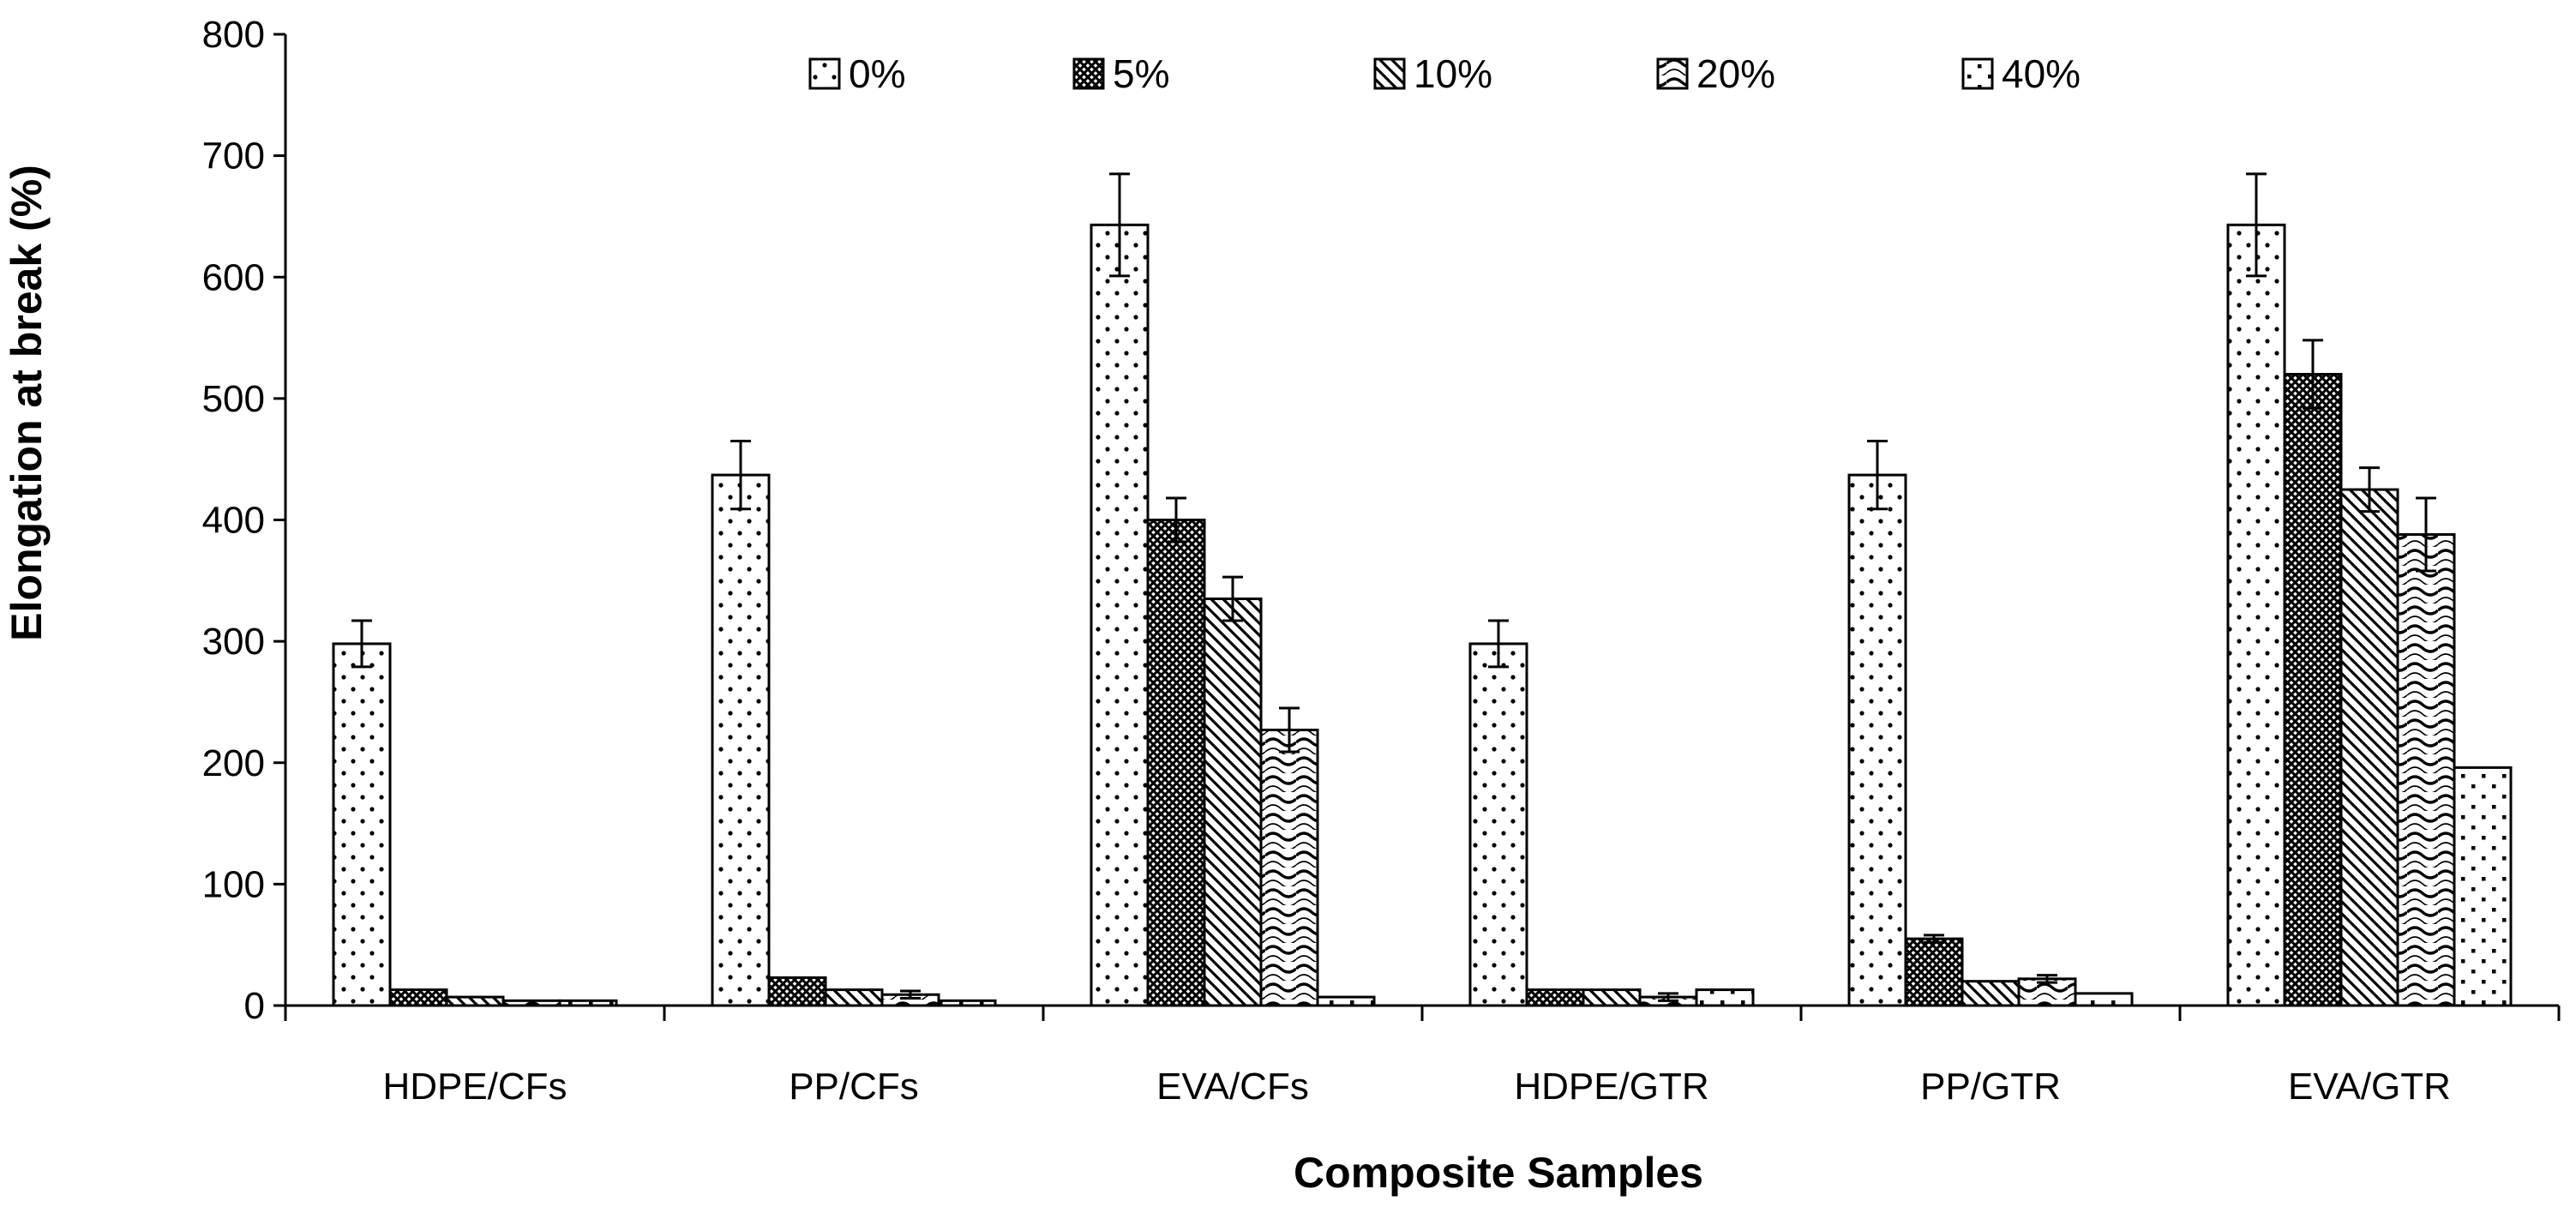 The width and height of the screenshot is (2576, 1207). Describe the element at coordinates (1176, 763) in the screenshot. I see `bar-5pct-eva-cfs` at that location.